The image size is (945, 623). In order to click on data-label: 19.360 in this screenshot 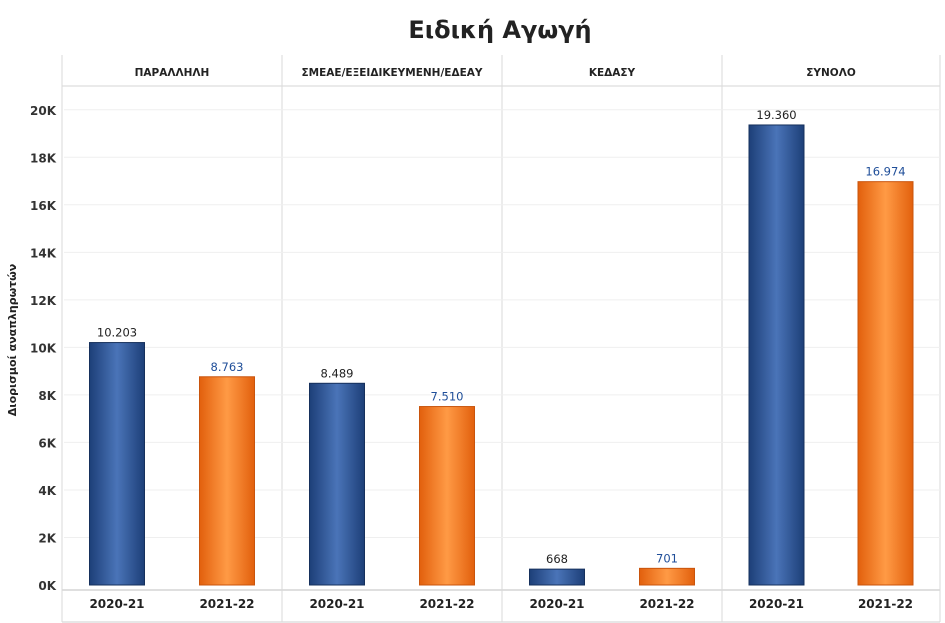, I will do `click(776, 115)`.